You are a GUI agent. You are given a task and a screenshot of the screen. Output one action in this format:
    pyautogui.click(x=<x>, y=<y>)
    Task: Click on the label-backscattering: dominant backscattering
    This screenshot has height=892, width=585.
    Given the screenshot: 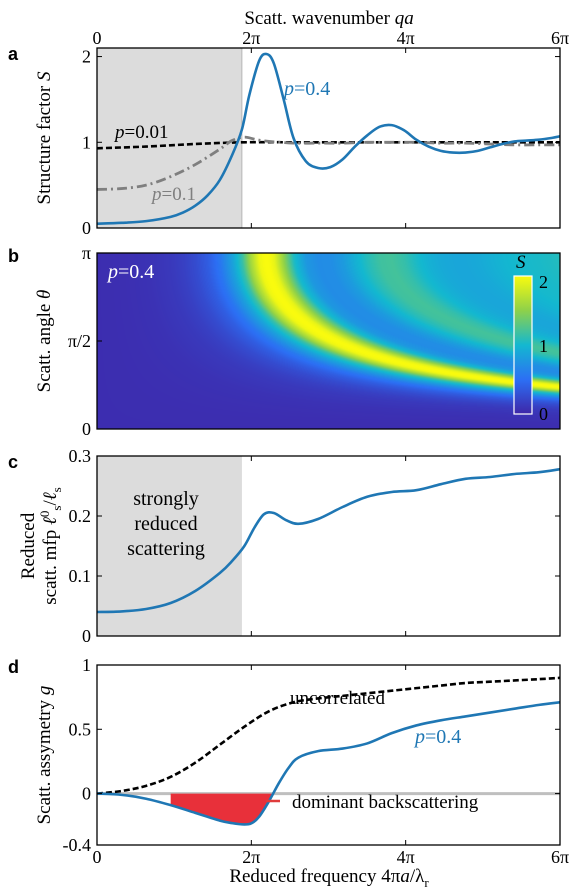 What is the action you would take?
    pyautogui.click(x=385, y=802)
    